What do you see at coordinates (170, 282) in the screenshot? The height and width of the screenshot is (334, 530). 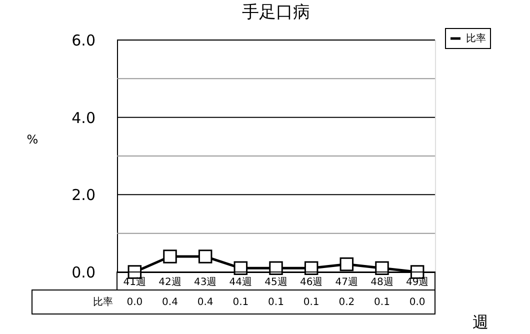 I see `x-tick-label: 42週` at bounding box center [170, 282].